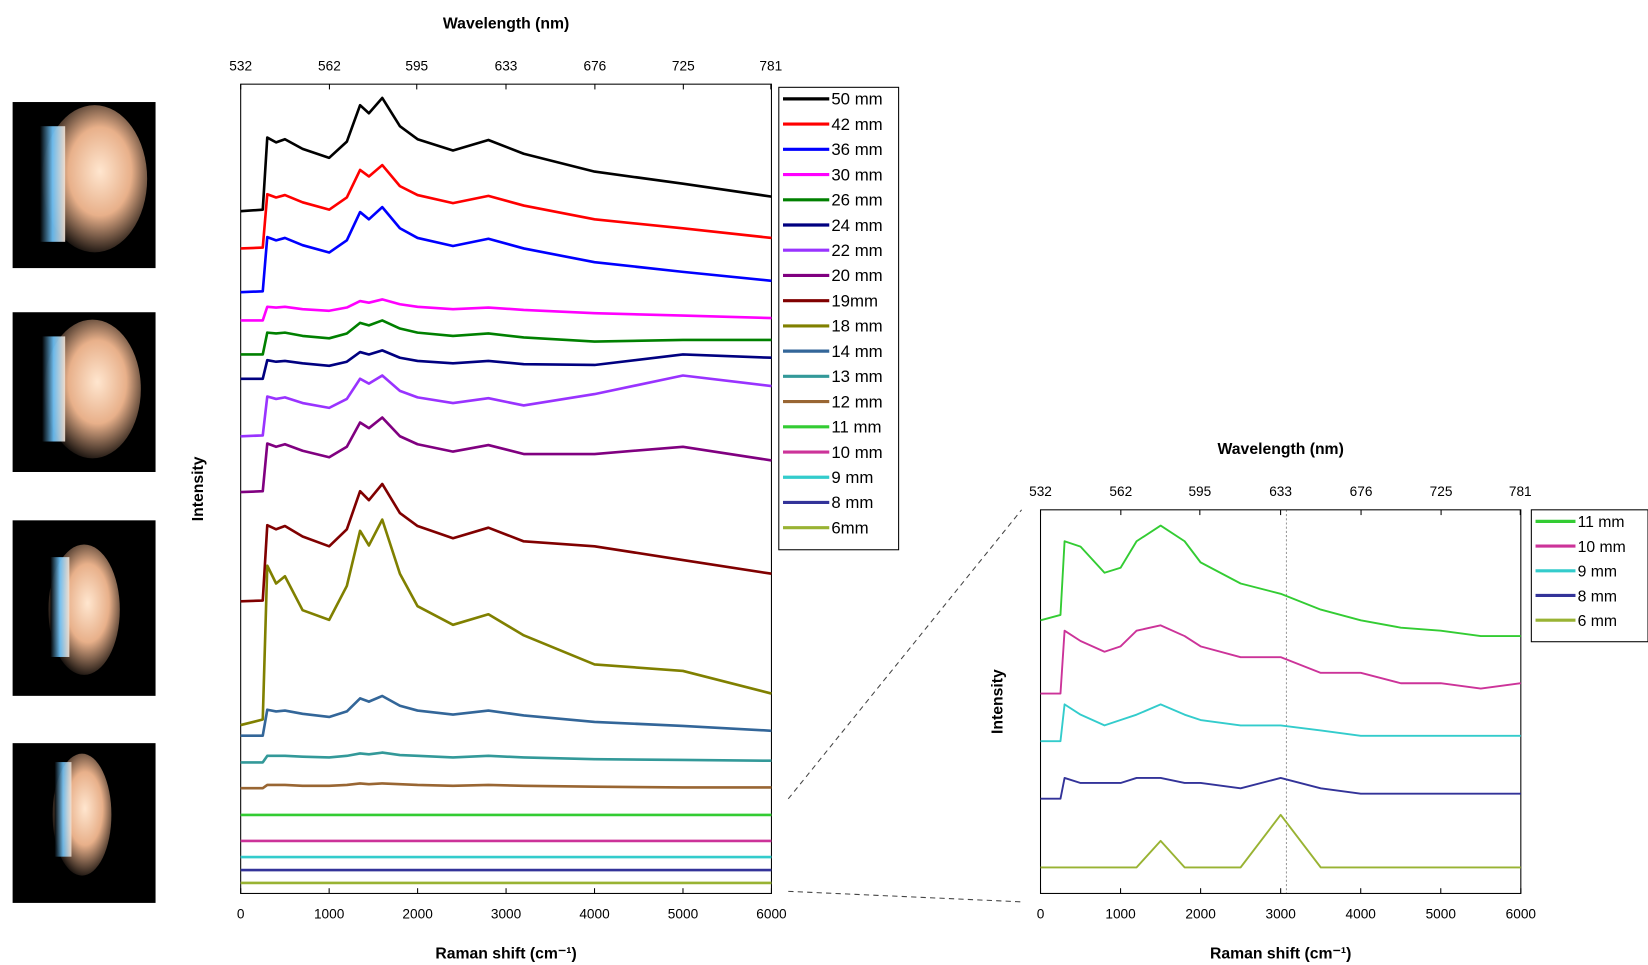 Image resolution: width=1648 pixels, height=965 pixels. Describe the element at coordinates (856, 250) in the screenshot. I see `legend-label: 22 mm` at that location.